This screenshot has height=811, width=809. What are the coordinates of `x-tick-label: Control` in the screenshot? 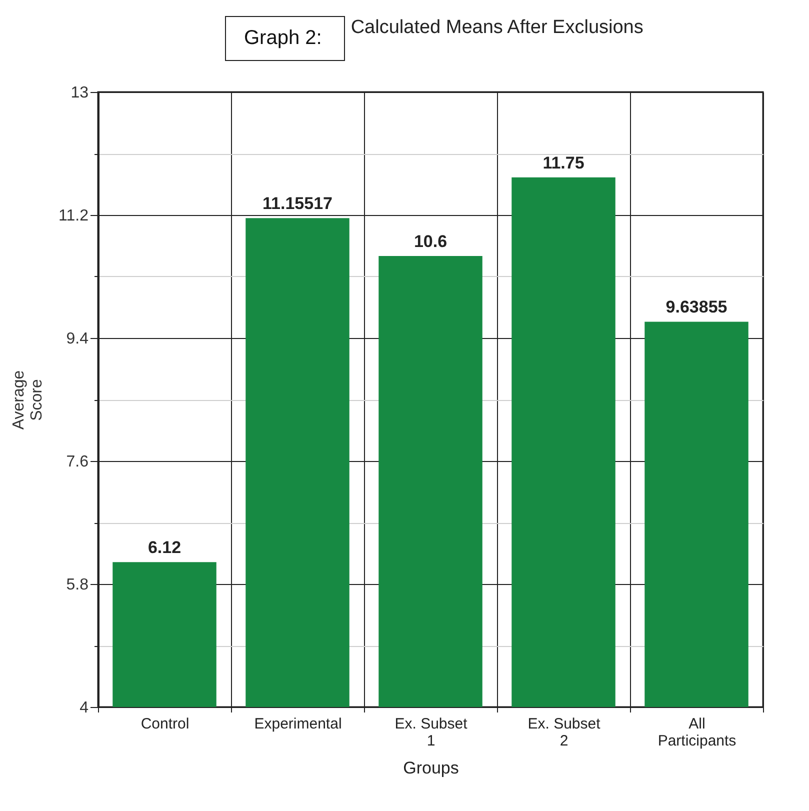 It's located at (165, 724).